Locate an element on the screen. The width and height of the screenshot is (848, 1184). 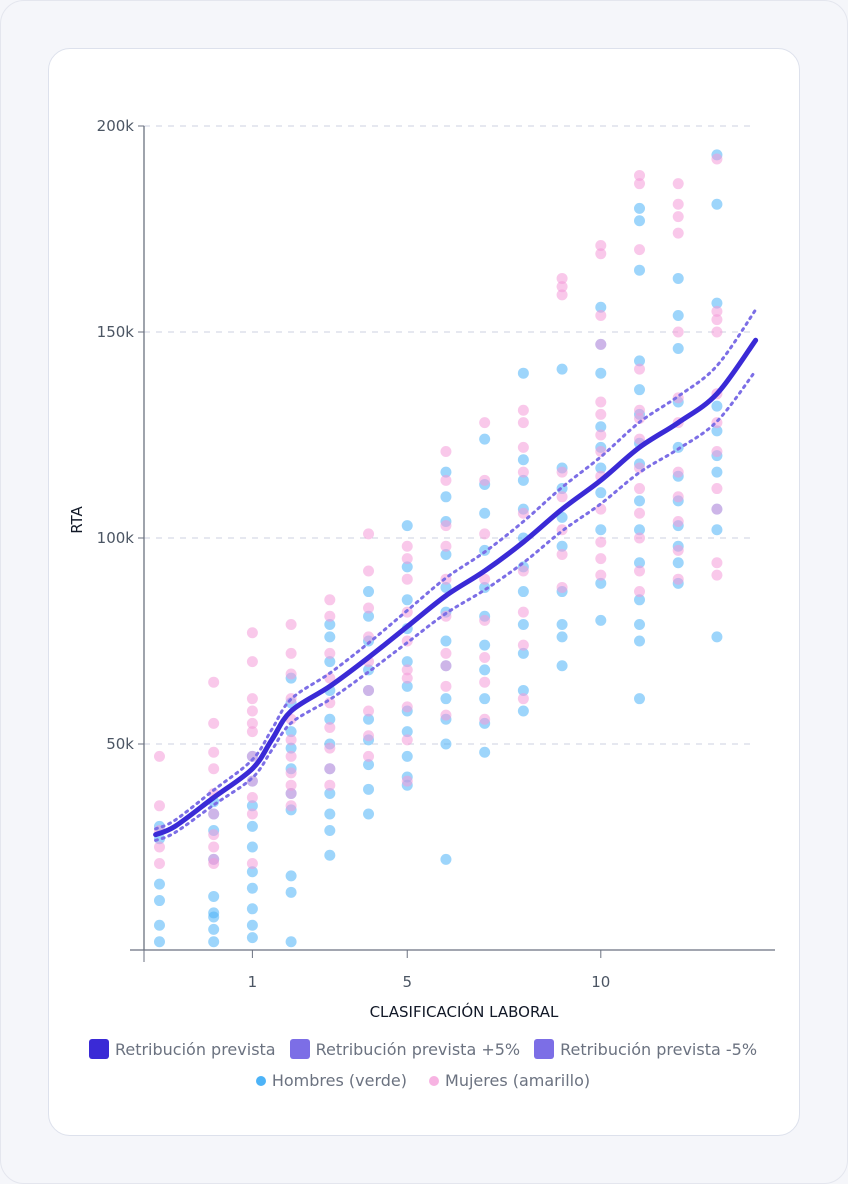
legend-item: Retribución prevista -5% is located at coordinates (645, 1049).